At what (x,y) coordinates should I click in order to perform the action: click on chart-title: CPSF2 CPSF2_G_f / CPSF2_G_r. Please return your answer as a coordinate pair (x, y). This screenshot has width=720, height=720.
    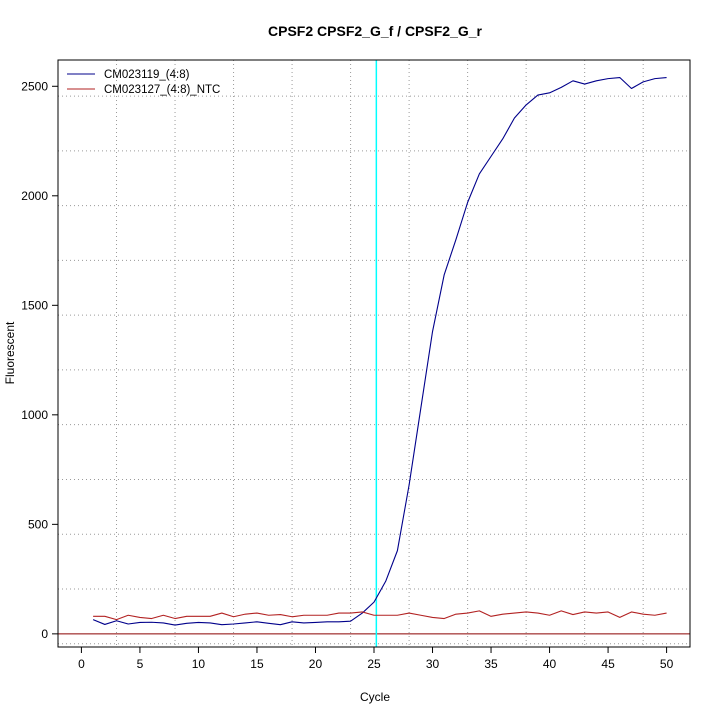
    Looking at the image, I should click on (375, 31).